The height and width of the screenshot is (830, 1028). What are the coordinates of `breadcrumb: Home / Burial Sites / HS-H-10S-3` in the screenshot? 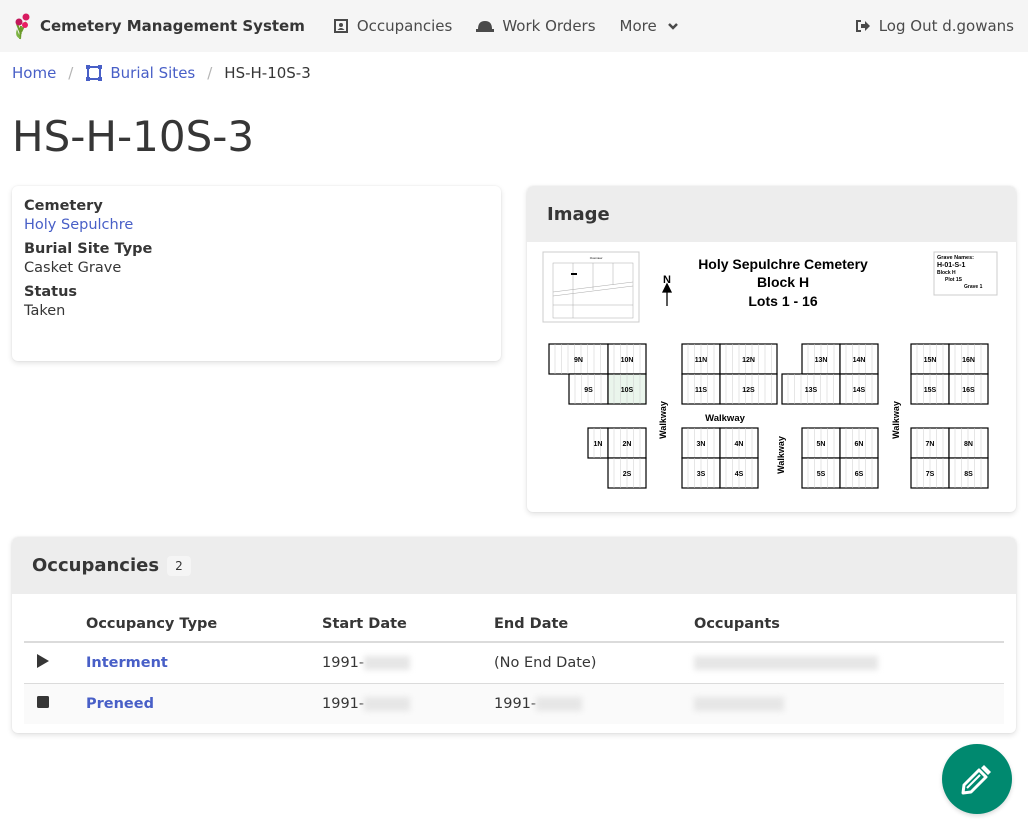 It's located at (161, 73).